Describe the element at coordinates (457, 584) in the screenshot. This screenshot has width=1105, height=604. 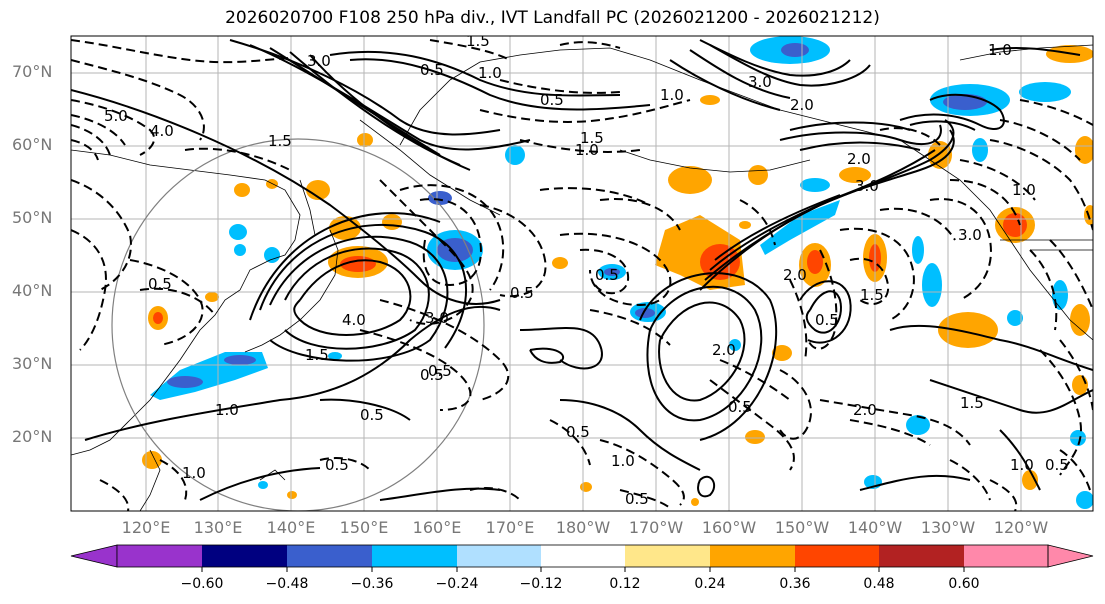
I see `colorbar-tick-label: −0.24` at that location.